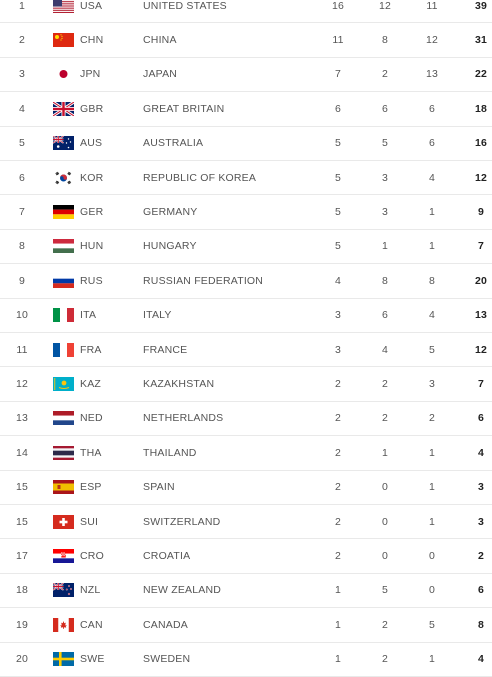 This screenshot has height=677, width=492. Describe the element at coordinates (159, 487) in the screenshot. I see `country-name-cell: SPAIN` at that location.